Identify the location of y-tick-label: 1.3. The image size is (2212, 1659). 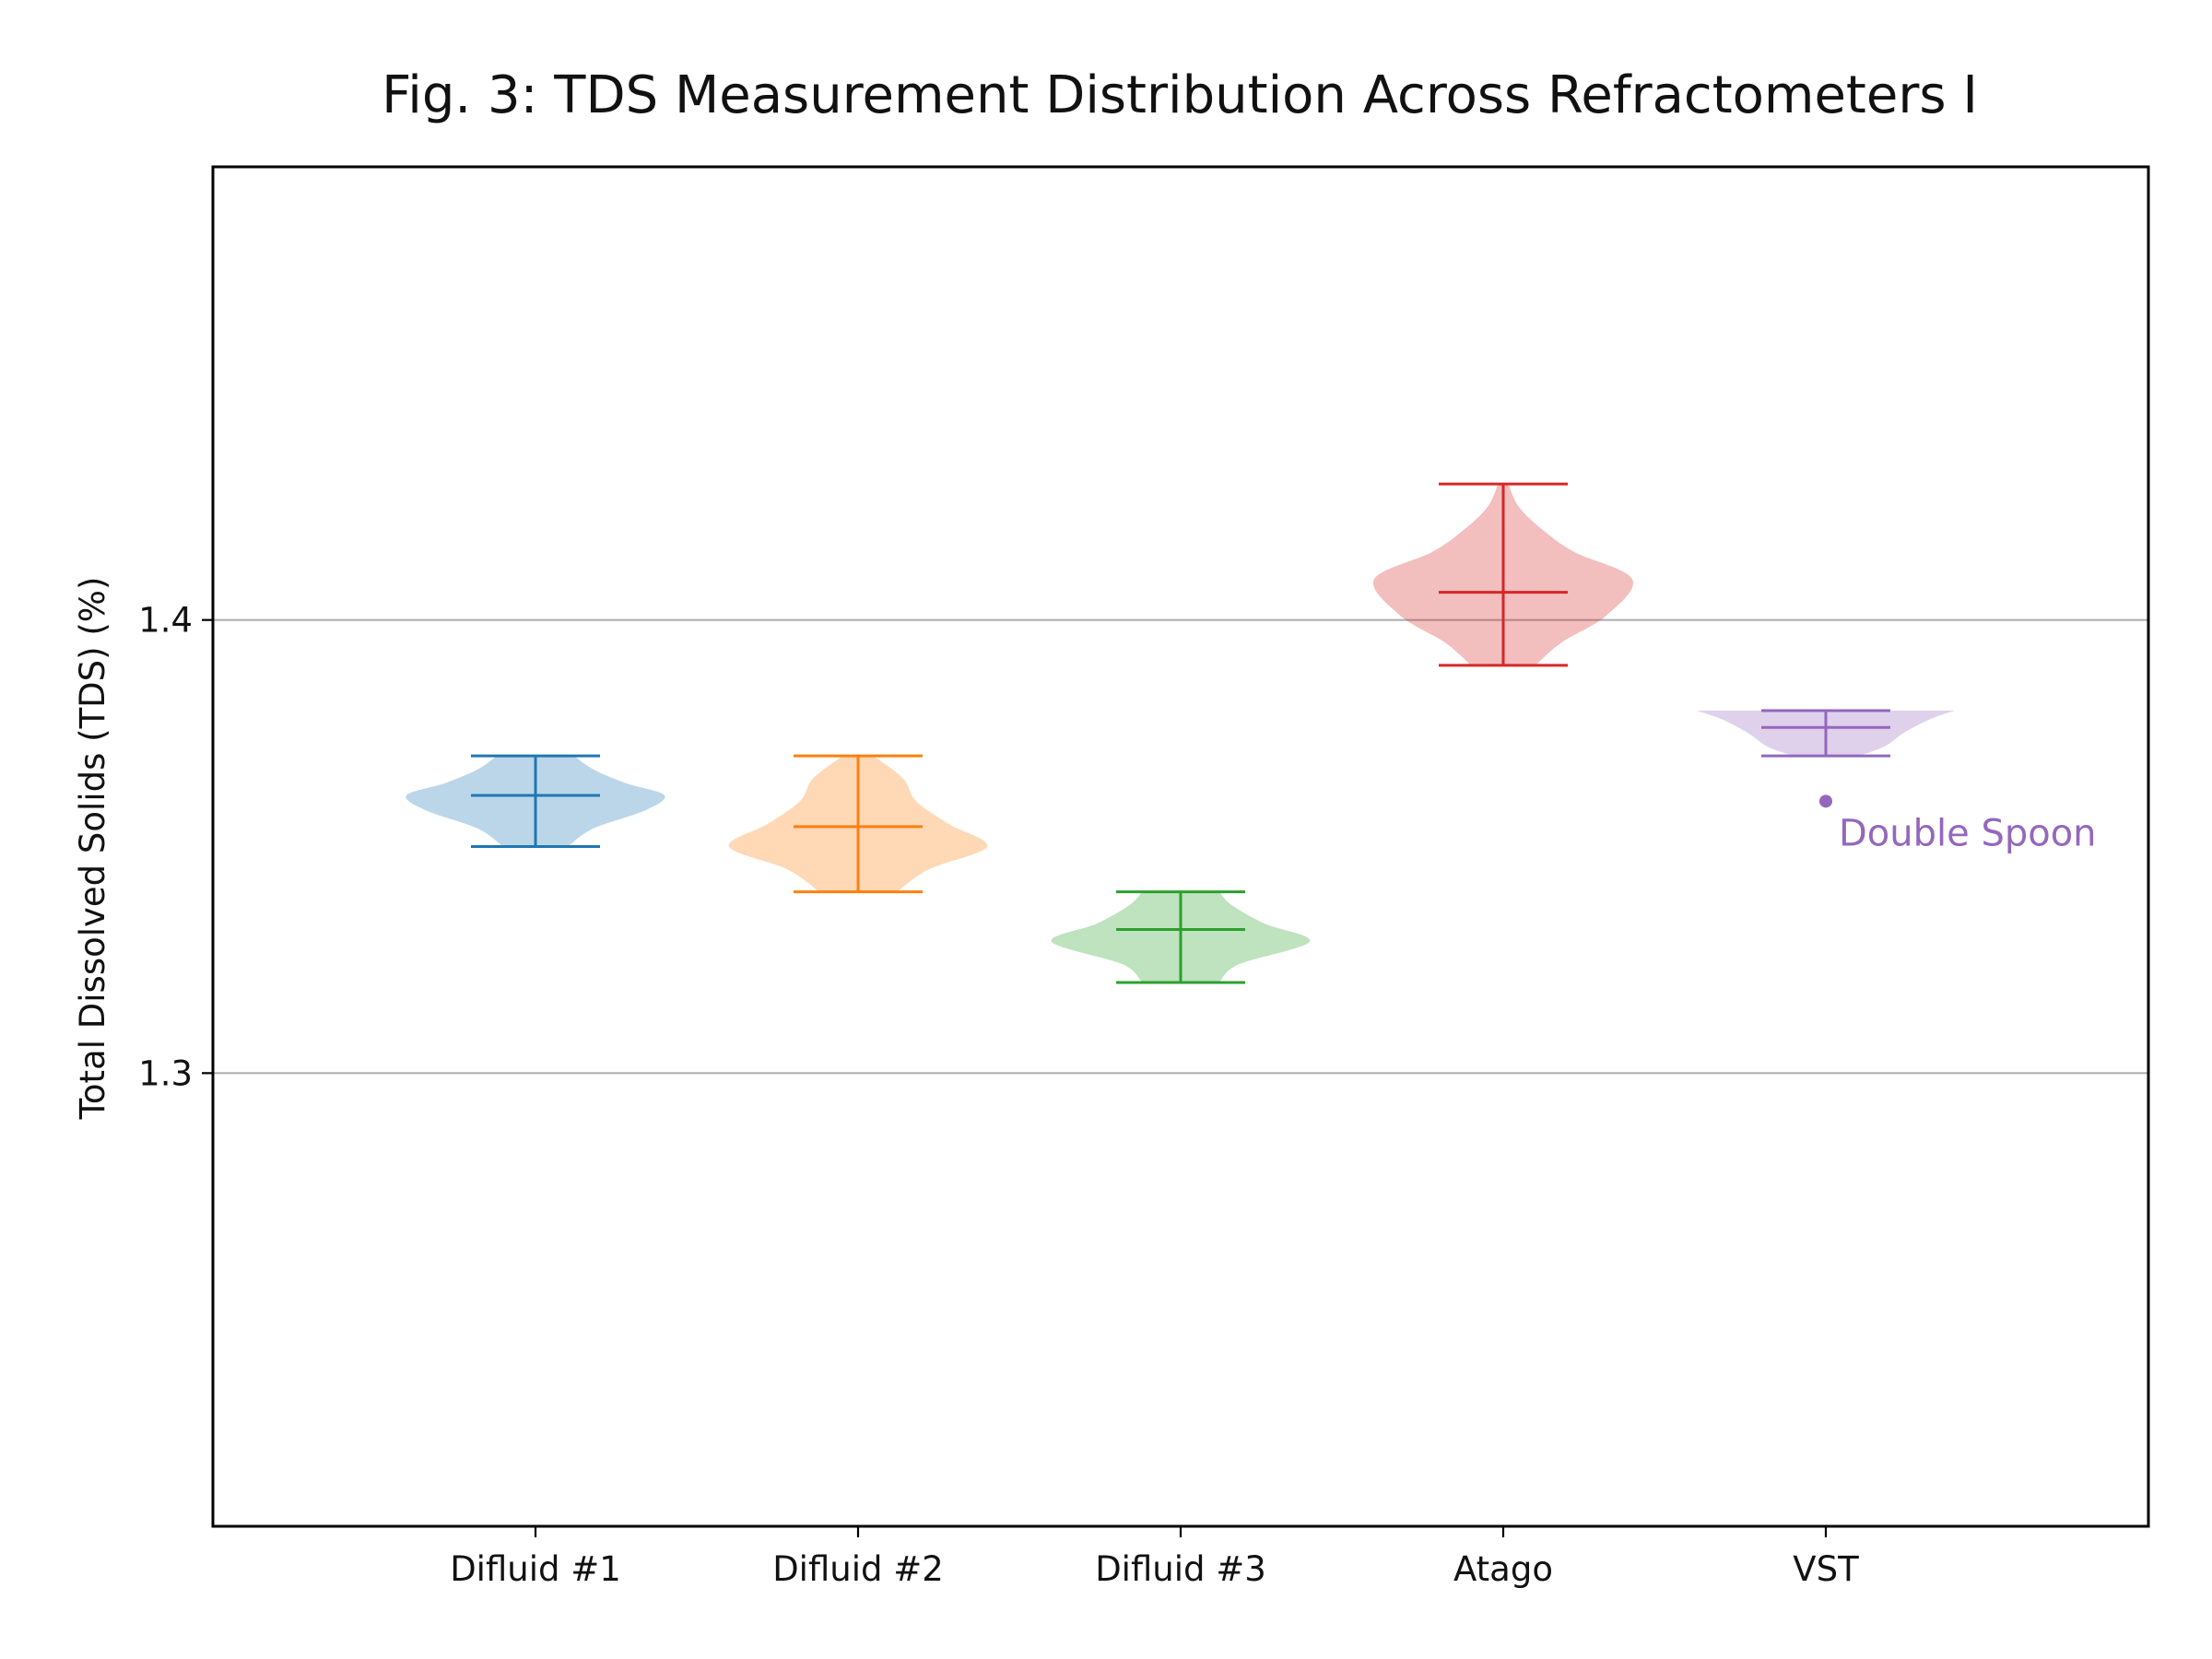
(165, 1073).